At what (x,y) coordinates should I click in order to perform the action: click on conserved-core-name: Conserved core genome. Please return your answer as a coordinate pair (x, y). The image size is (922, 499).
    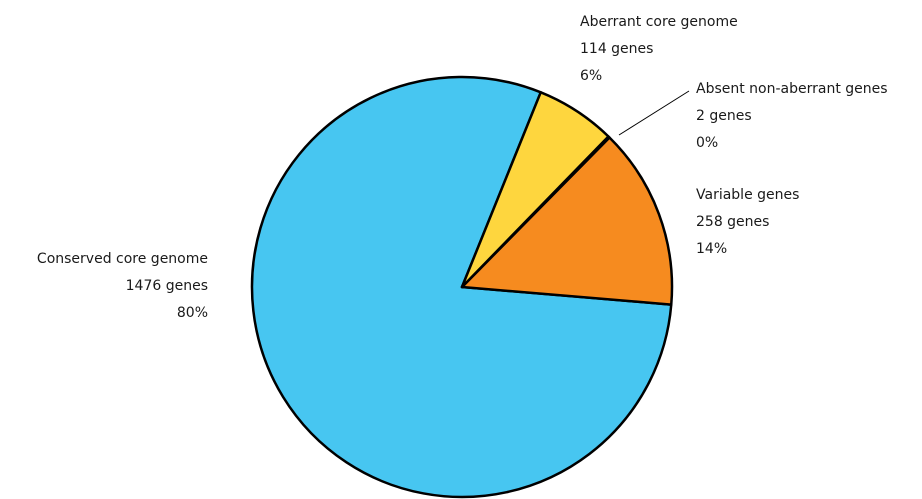
    Looking at the image, I should click on (122, 259).